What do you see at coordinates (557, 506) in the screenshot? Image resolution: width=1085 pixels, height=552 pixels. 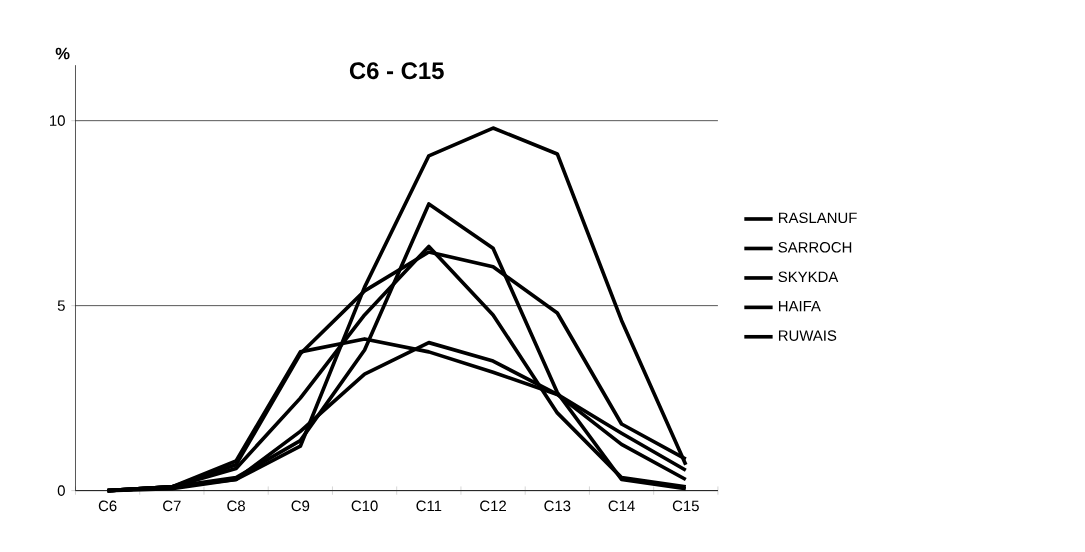 I see `x-tick-label: C13` at bounding box center [557, 506].